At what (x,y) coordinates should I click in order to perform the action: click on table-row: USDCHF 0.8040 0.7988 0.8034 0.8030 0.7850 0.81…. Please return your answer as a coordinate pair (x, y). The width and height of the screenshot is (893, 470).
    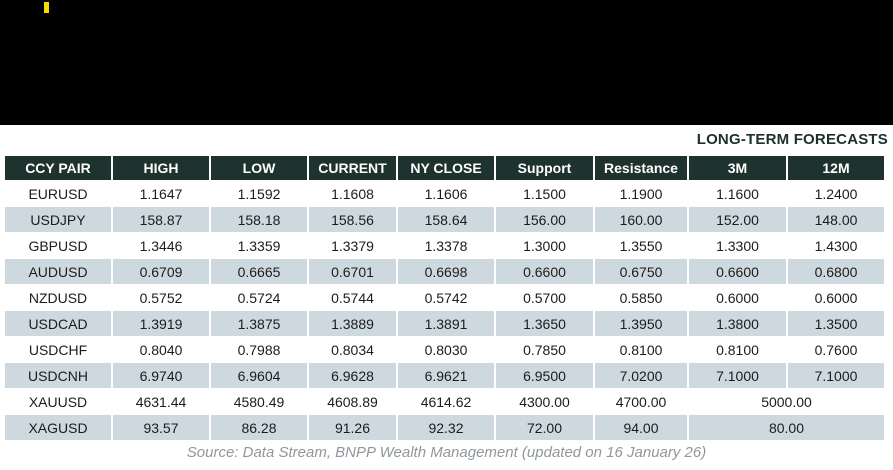
    Looking at the image, I should click on (444, 349).